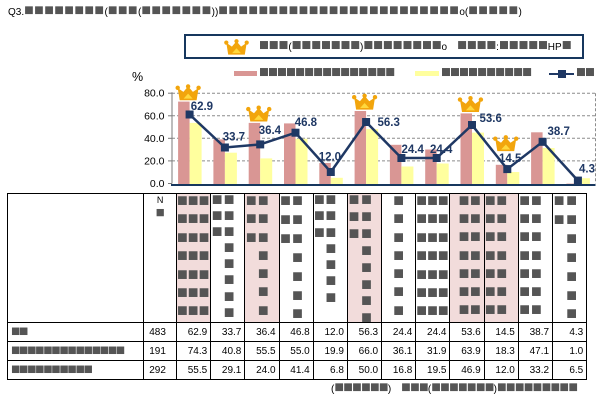 This screenshot has height=400, width=600. Describe the element at coordinates (157, 184) in the screenshot. I see `svg-text: 0.0` at that location.